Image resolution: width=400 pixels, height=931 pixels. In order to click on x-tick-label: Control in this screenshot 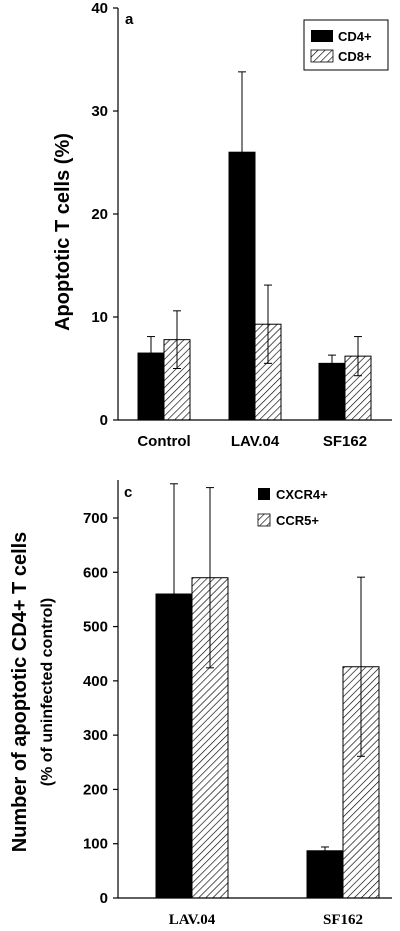, I will do `click(163, 441)`.